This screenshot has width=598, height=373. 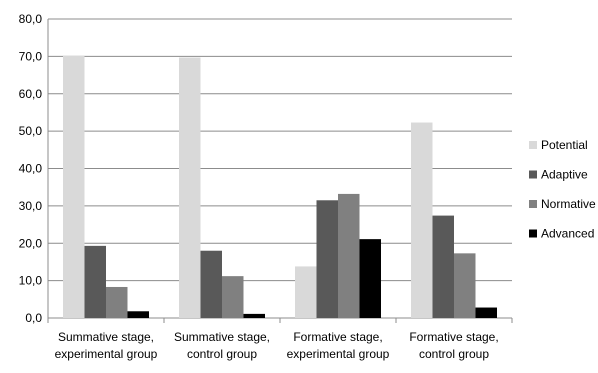 I want to click on legend-swatch-advanced, so click(x=533, y=233).